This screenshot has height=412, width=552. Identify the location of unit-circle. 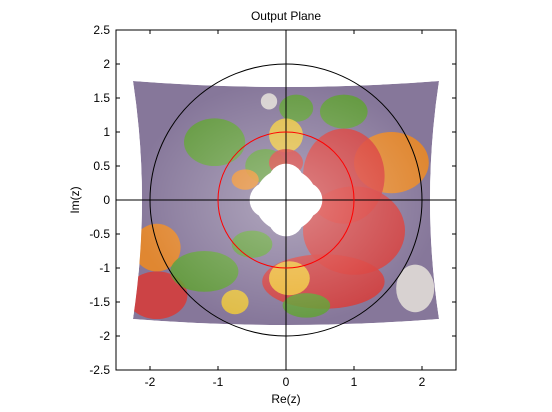
(286, 200).